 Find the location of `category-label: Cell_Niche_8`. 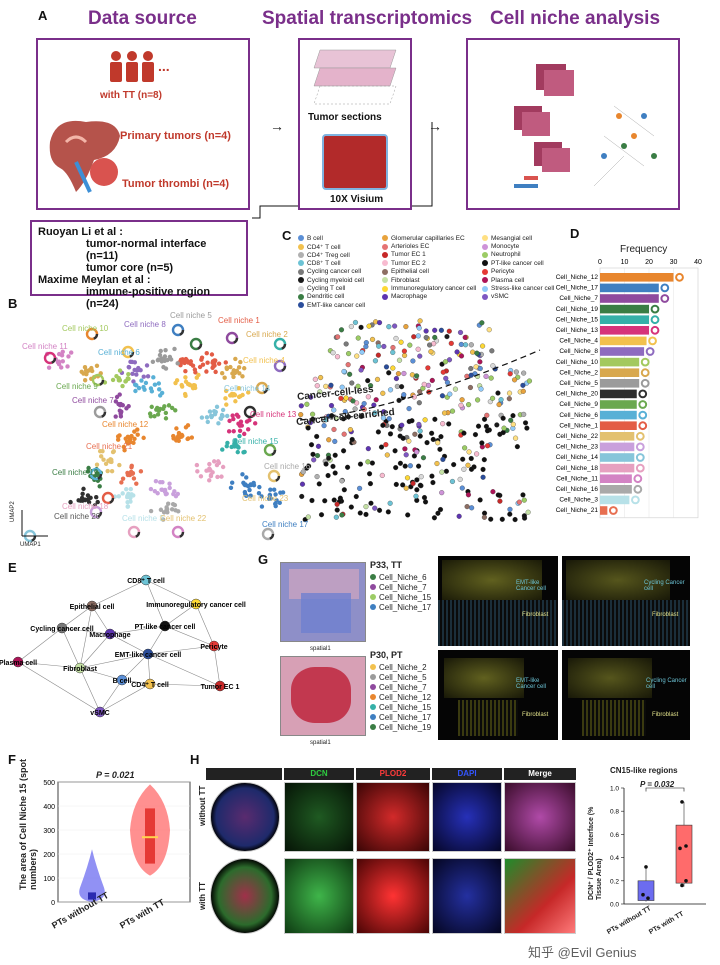

category-label: Cell_Niche_8 is located at coordinates (578, 351).